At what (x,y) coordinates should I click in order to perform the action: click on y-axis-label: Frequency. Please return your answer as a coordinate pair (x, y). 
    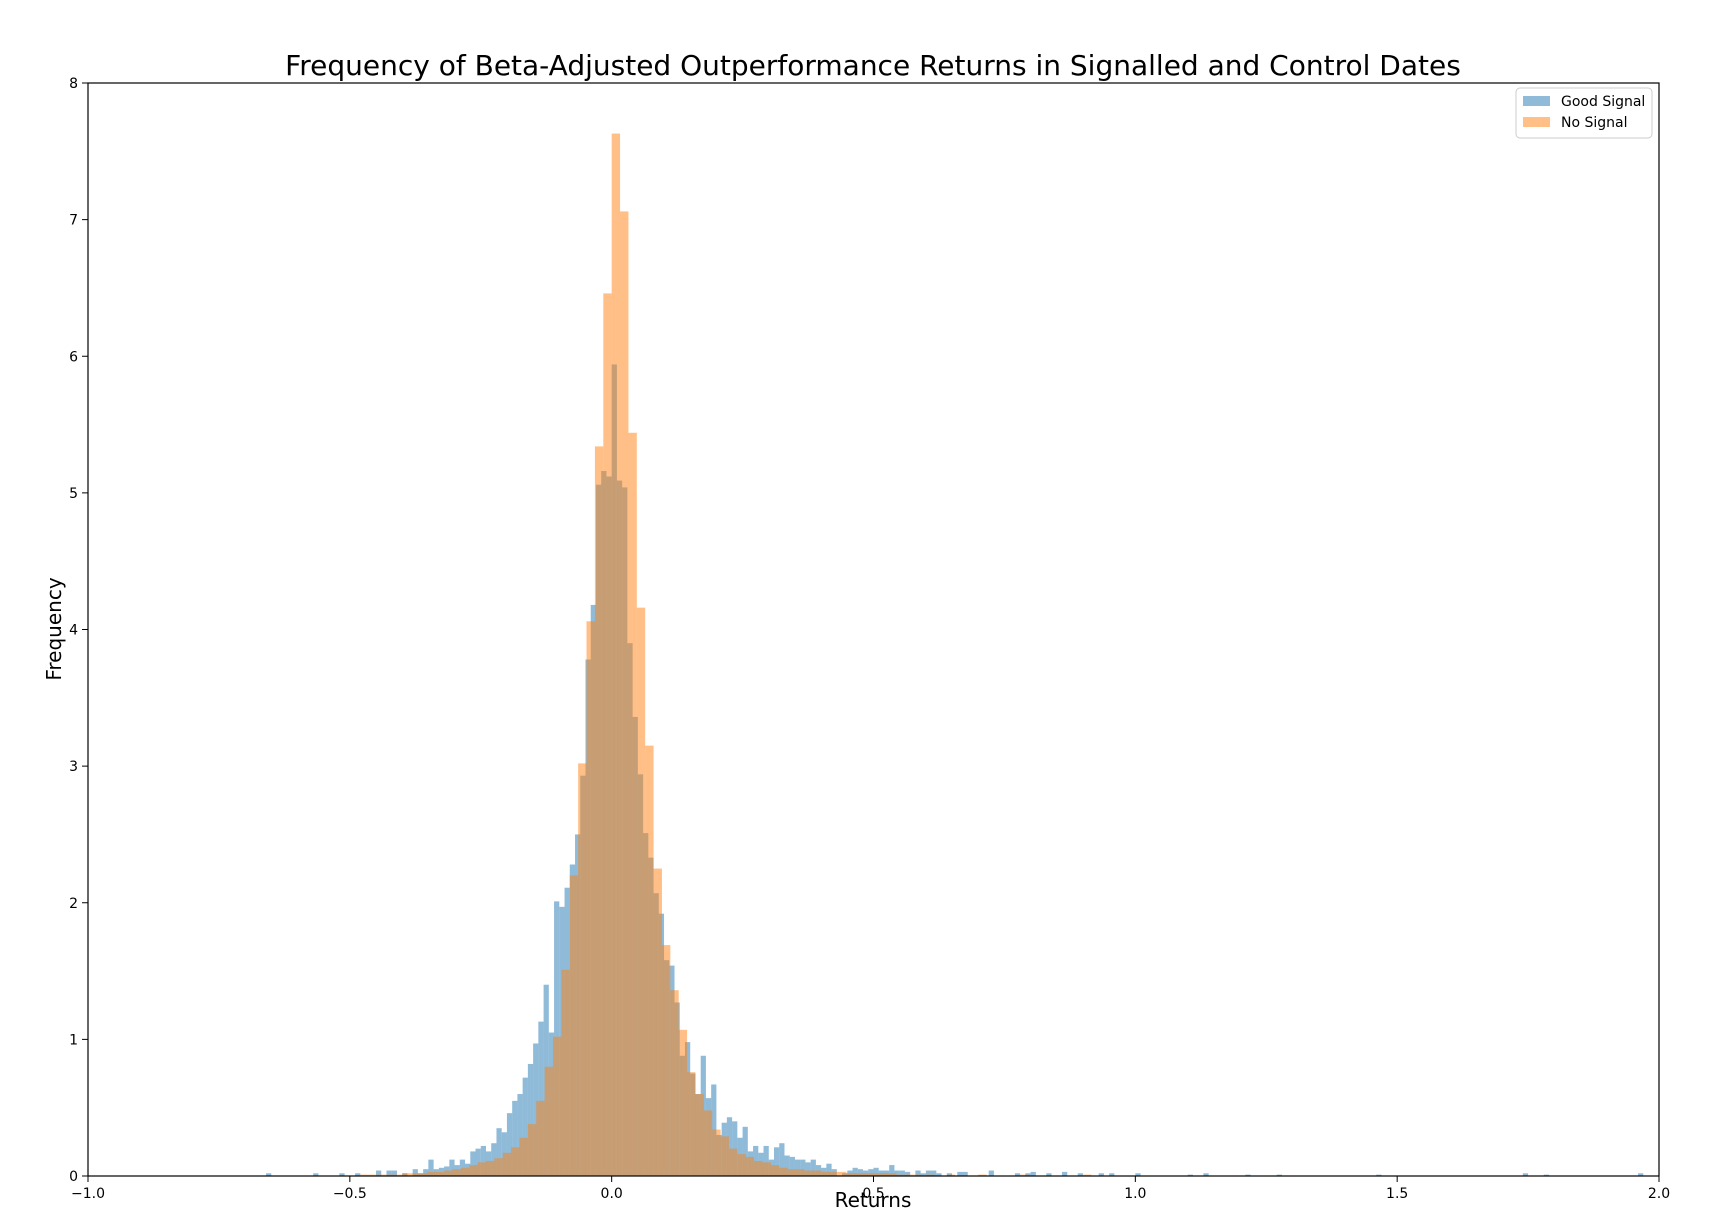
    Looking at the image, I should click on (54, 628).